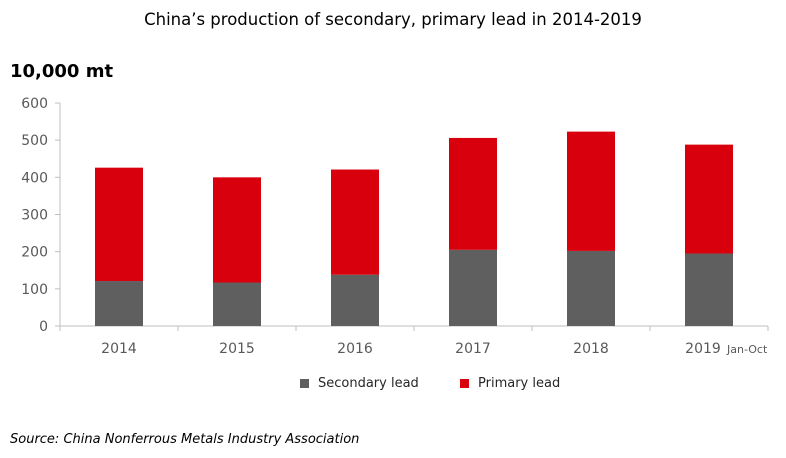  What do you see at coordinates (519, 383) in the screenshot?
I see `legend-label-primary: Primary lead` at bounding box center [519, 383].